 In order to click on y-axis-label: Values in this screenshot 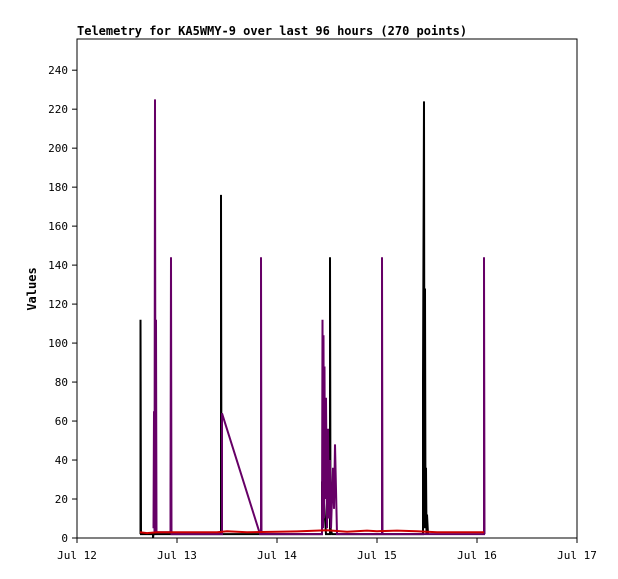, I will do `click(32, 288)`.